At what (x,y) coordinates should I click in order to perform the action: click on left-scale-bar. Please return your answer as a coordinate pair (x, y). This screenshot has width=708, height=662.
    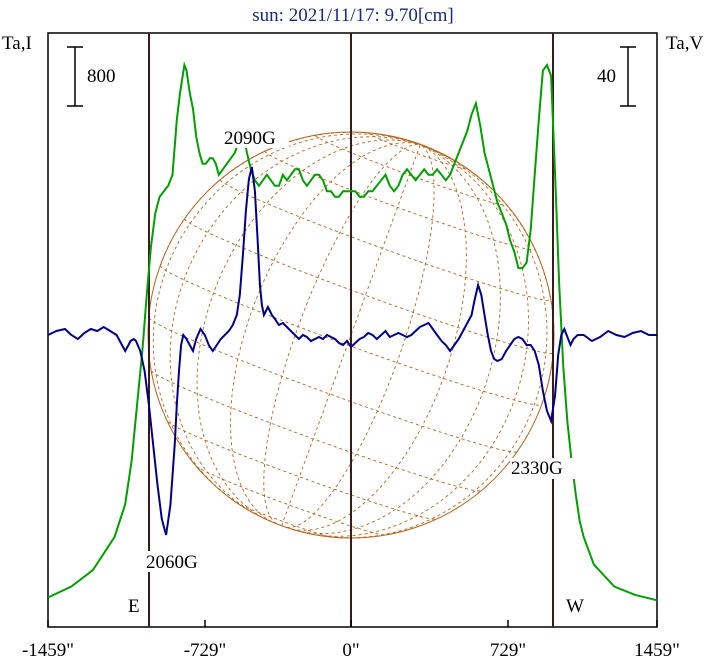
    Looking at the image, I should click on (75, 76).